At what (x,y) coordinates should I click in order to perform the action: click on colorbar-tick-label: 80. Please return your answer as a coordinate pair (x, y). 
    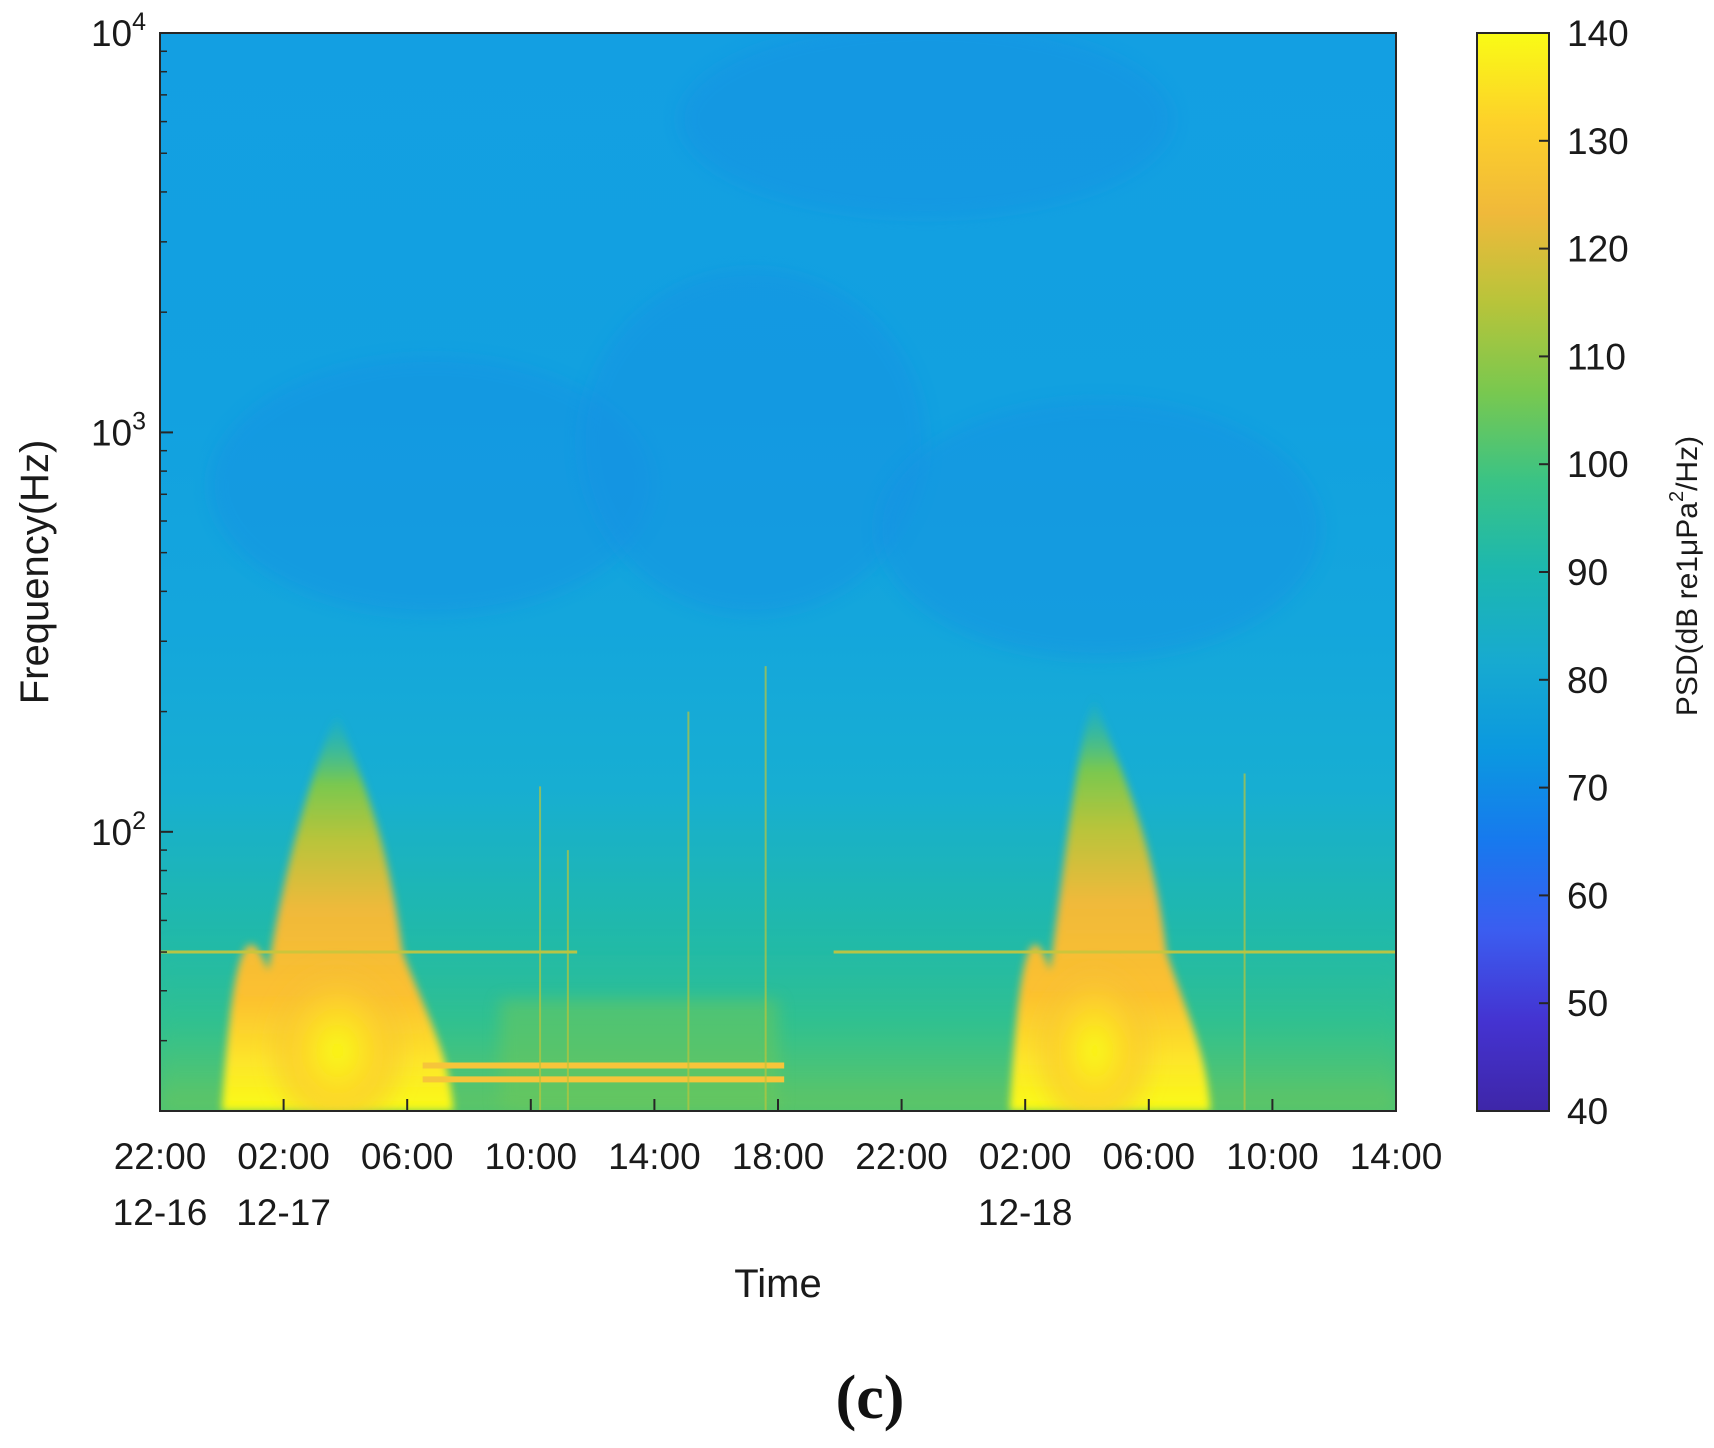
    Looking at the image, I should click on (1587, 680).